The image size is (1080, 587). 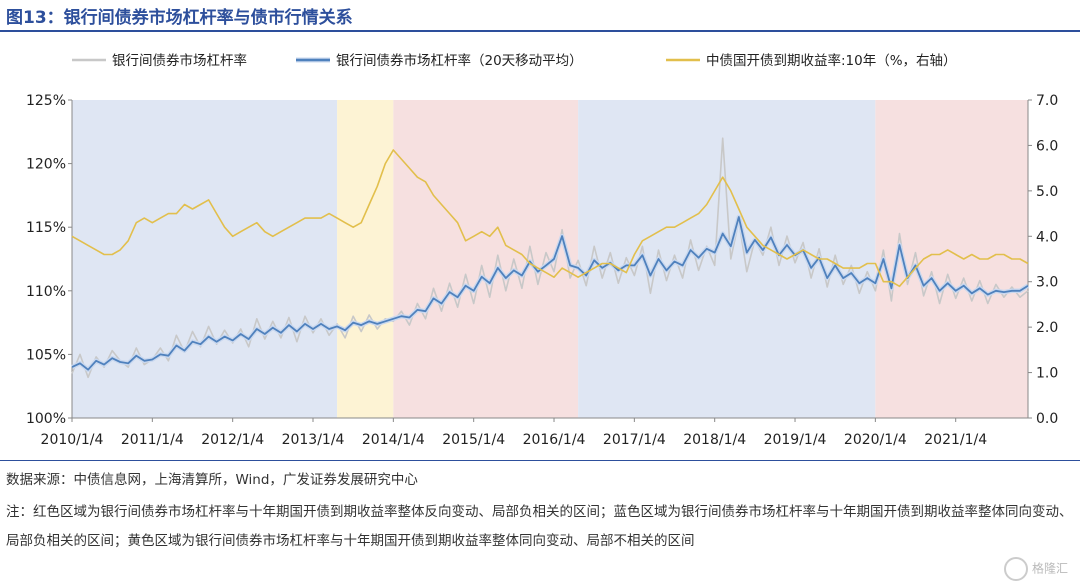 I want to click on x-tick-label: 2013/1/4, so click(x=313, y=440).